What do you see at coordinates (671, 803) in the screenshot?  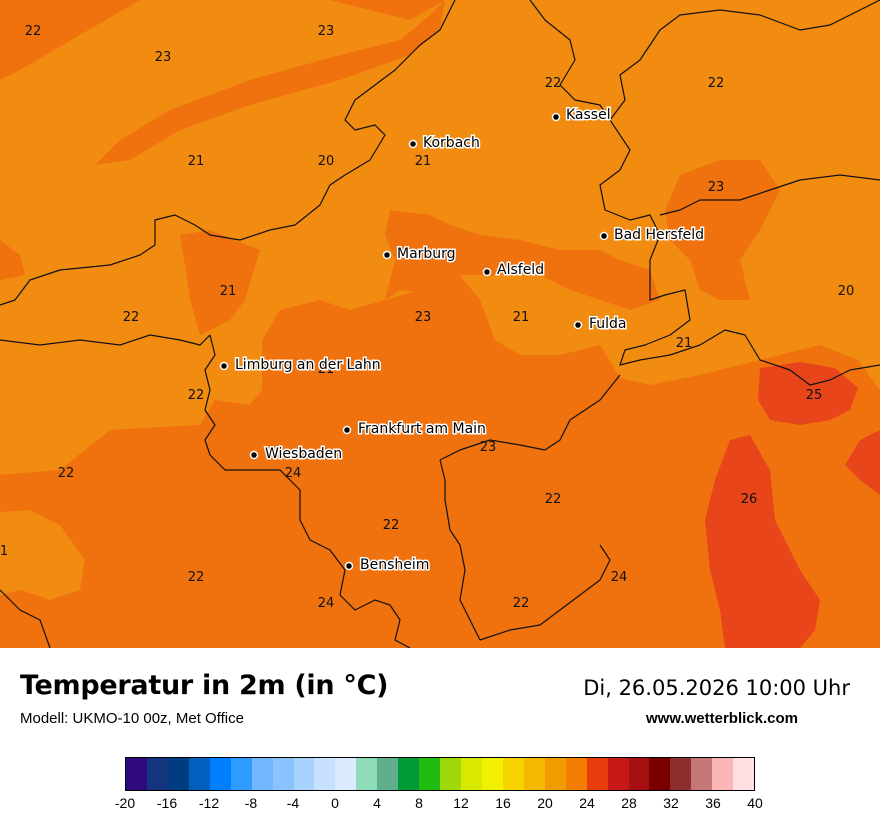 I see `legend-tick-label: 32` at bounding box center [671, 803].